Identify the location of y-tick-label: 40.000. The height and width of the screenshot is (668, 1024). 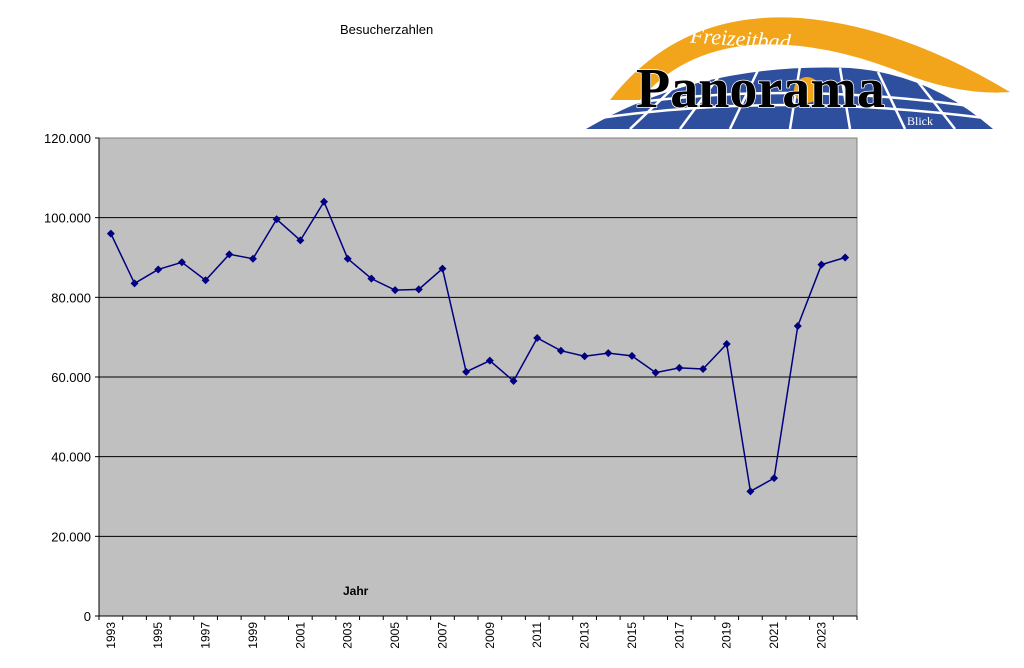
(71, 457).